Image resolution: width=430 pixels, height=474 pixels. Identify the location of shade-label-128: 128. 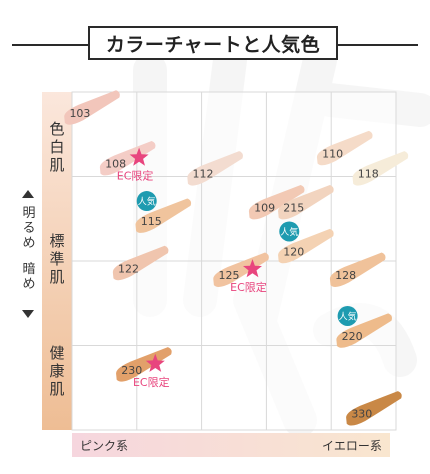
(345, 275).